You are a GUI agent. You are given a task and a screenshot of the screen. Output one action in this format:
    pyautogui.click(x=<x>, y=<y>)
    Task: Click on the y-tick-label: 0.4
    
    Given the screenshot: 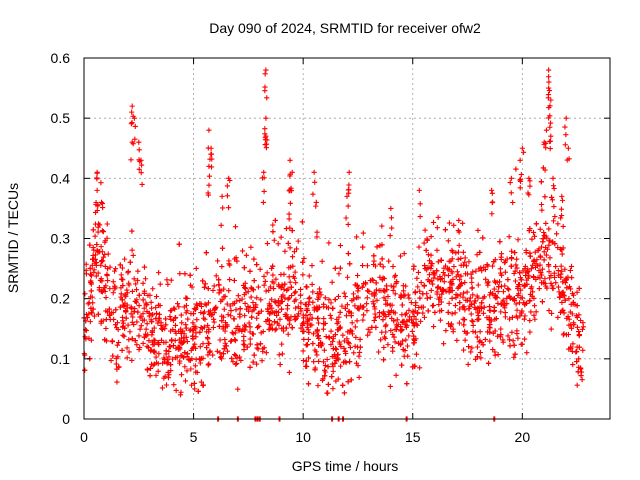 What is the action you would take?
    pyautogui.click(x=61, y=178)
    